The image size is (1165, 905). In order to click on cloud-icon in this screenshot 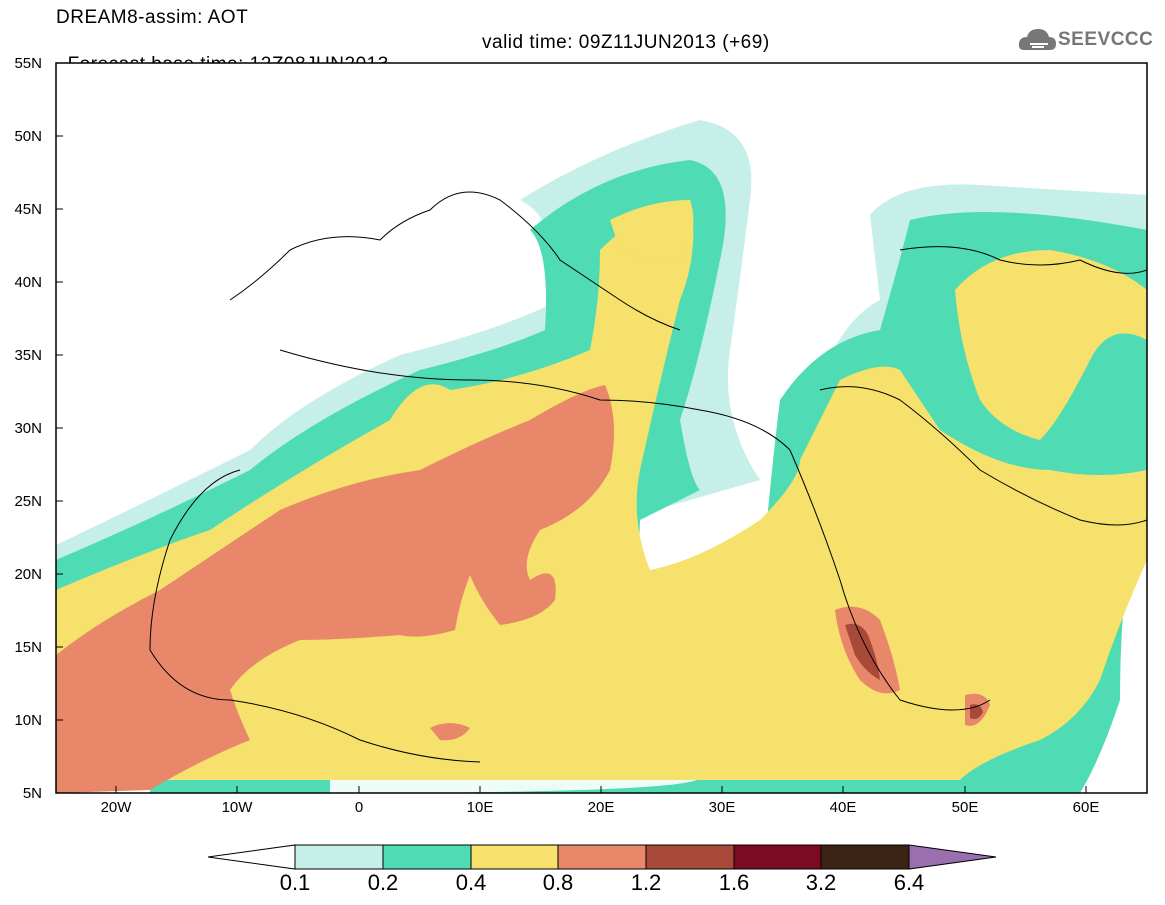, I will do `click(1037, 39)`.